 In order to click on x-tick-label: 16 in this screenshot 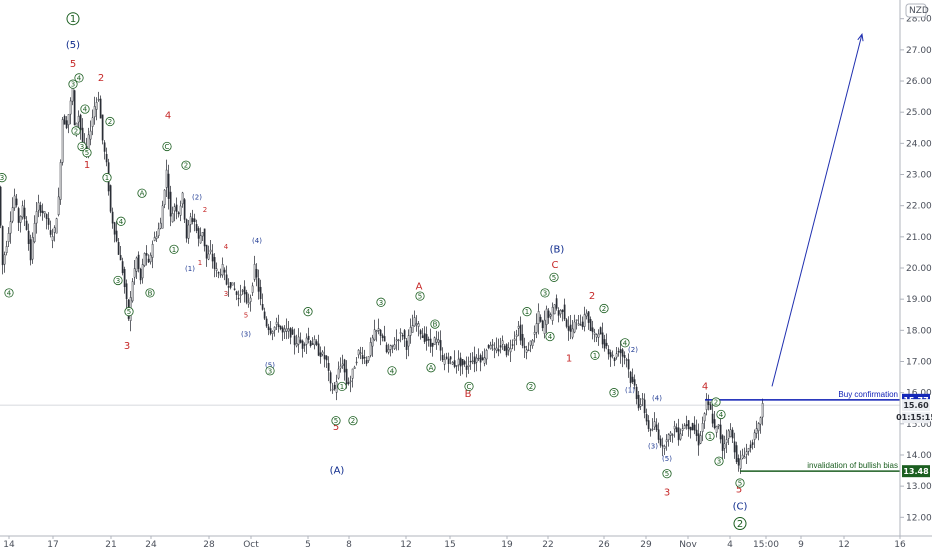, I will do `click(900, 545)`.